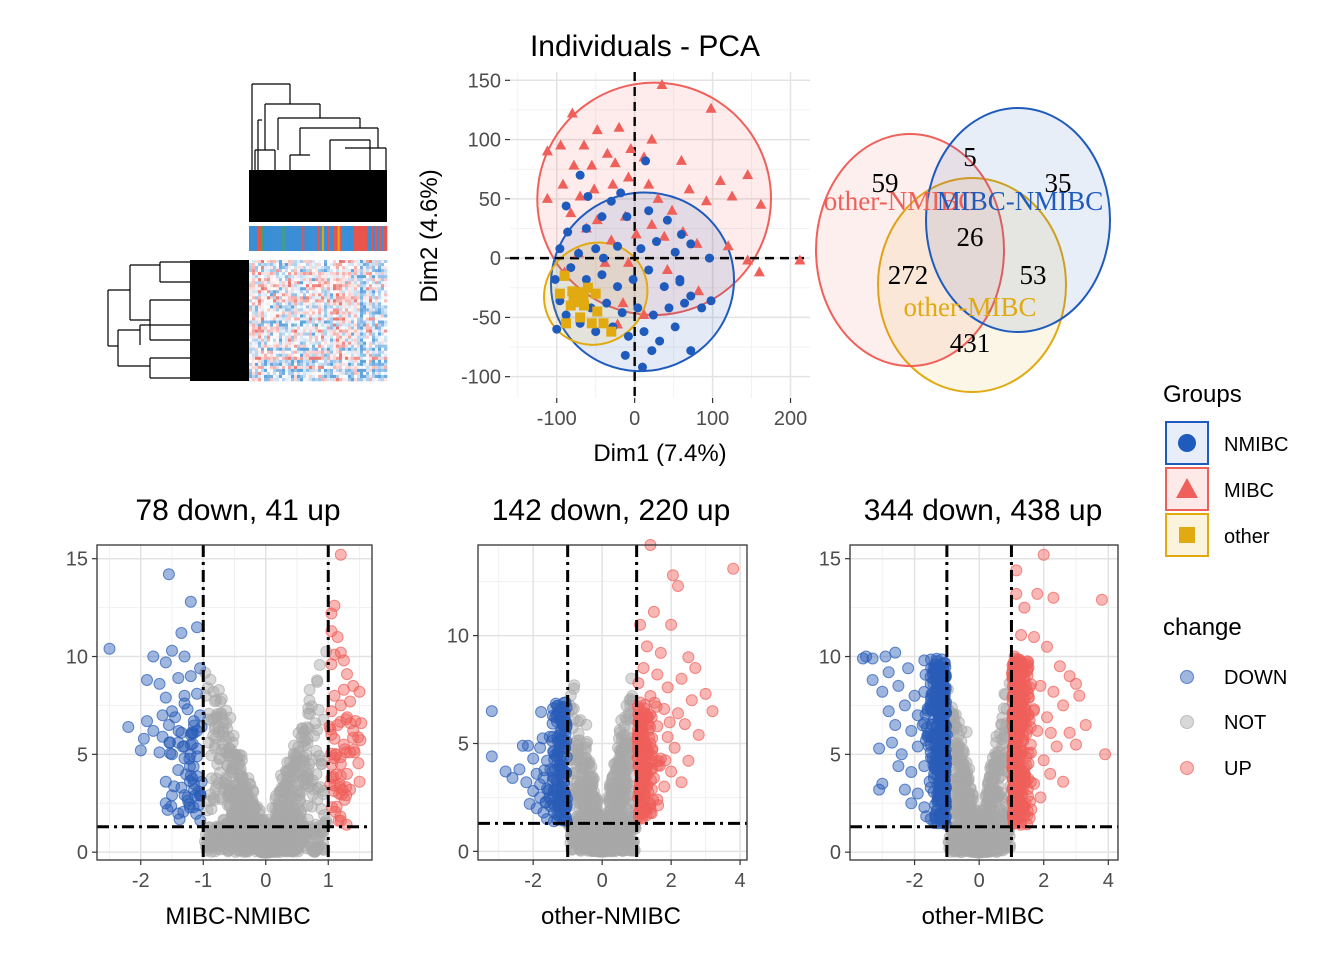 Image resolution: width=1344 pixels, height=960 pixels. I want to click on legend-symbol-square, so click(1187, 535).